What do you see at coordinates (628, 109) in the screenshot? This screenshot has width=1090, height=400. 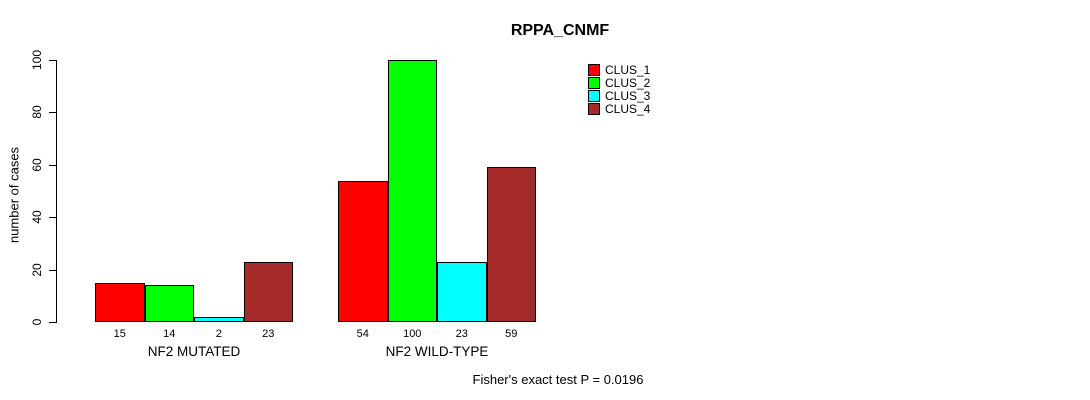 I see `legend-label: CLUS_4` at bounding box center [628, 109].